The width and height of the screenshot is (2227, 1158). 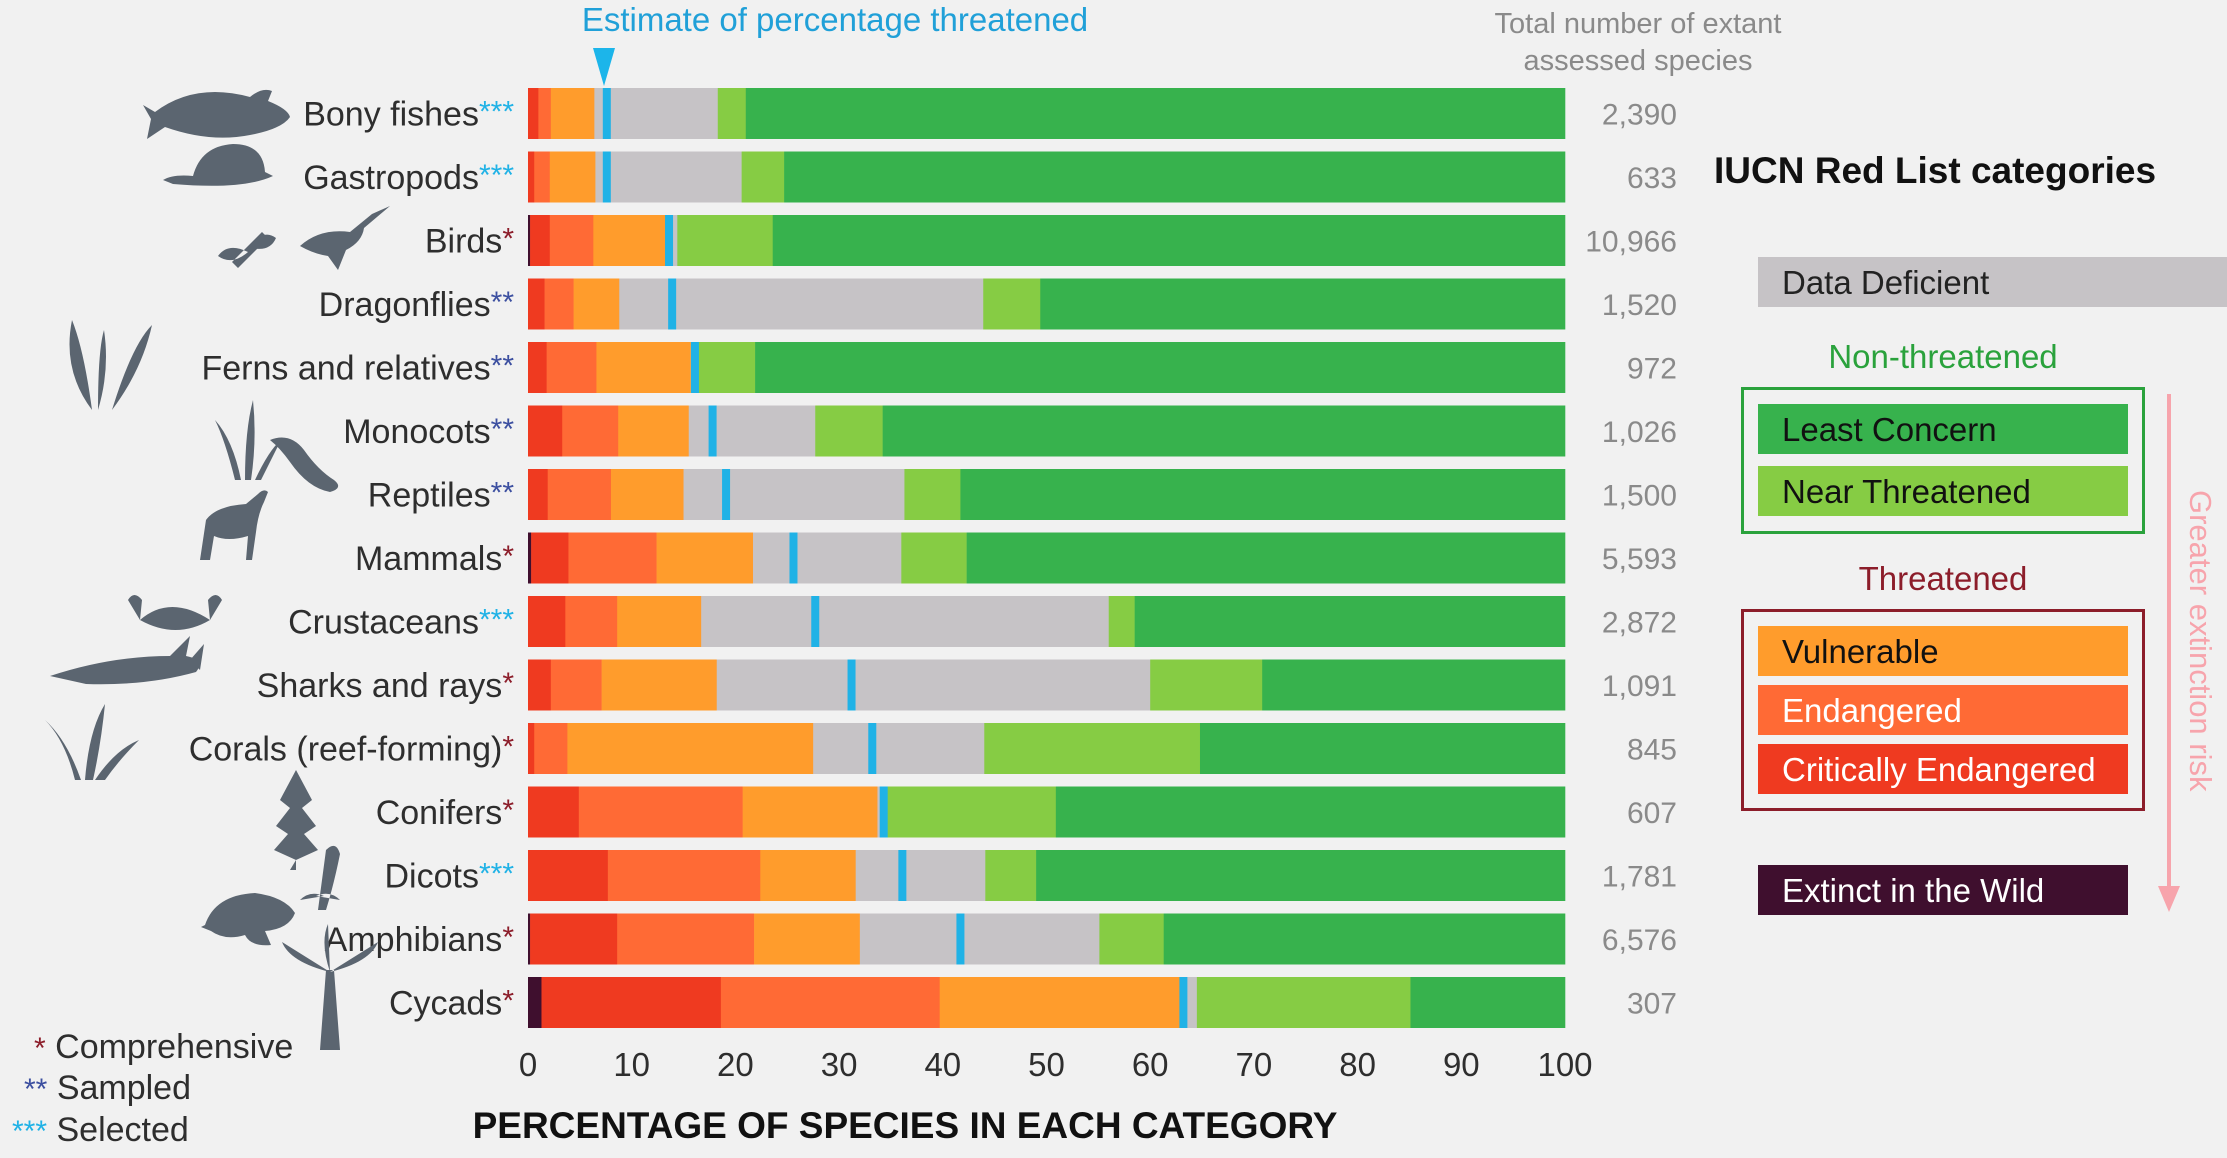 I want to click on fish-silhouette, so click(x=216, y=114).